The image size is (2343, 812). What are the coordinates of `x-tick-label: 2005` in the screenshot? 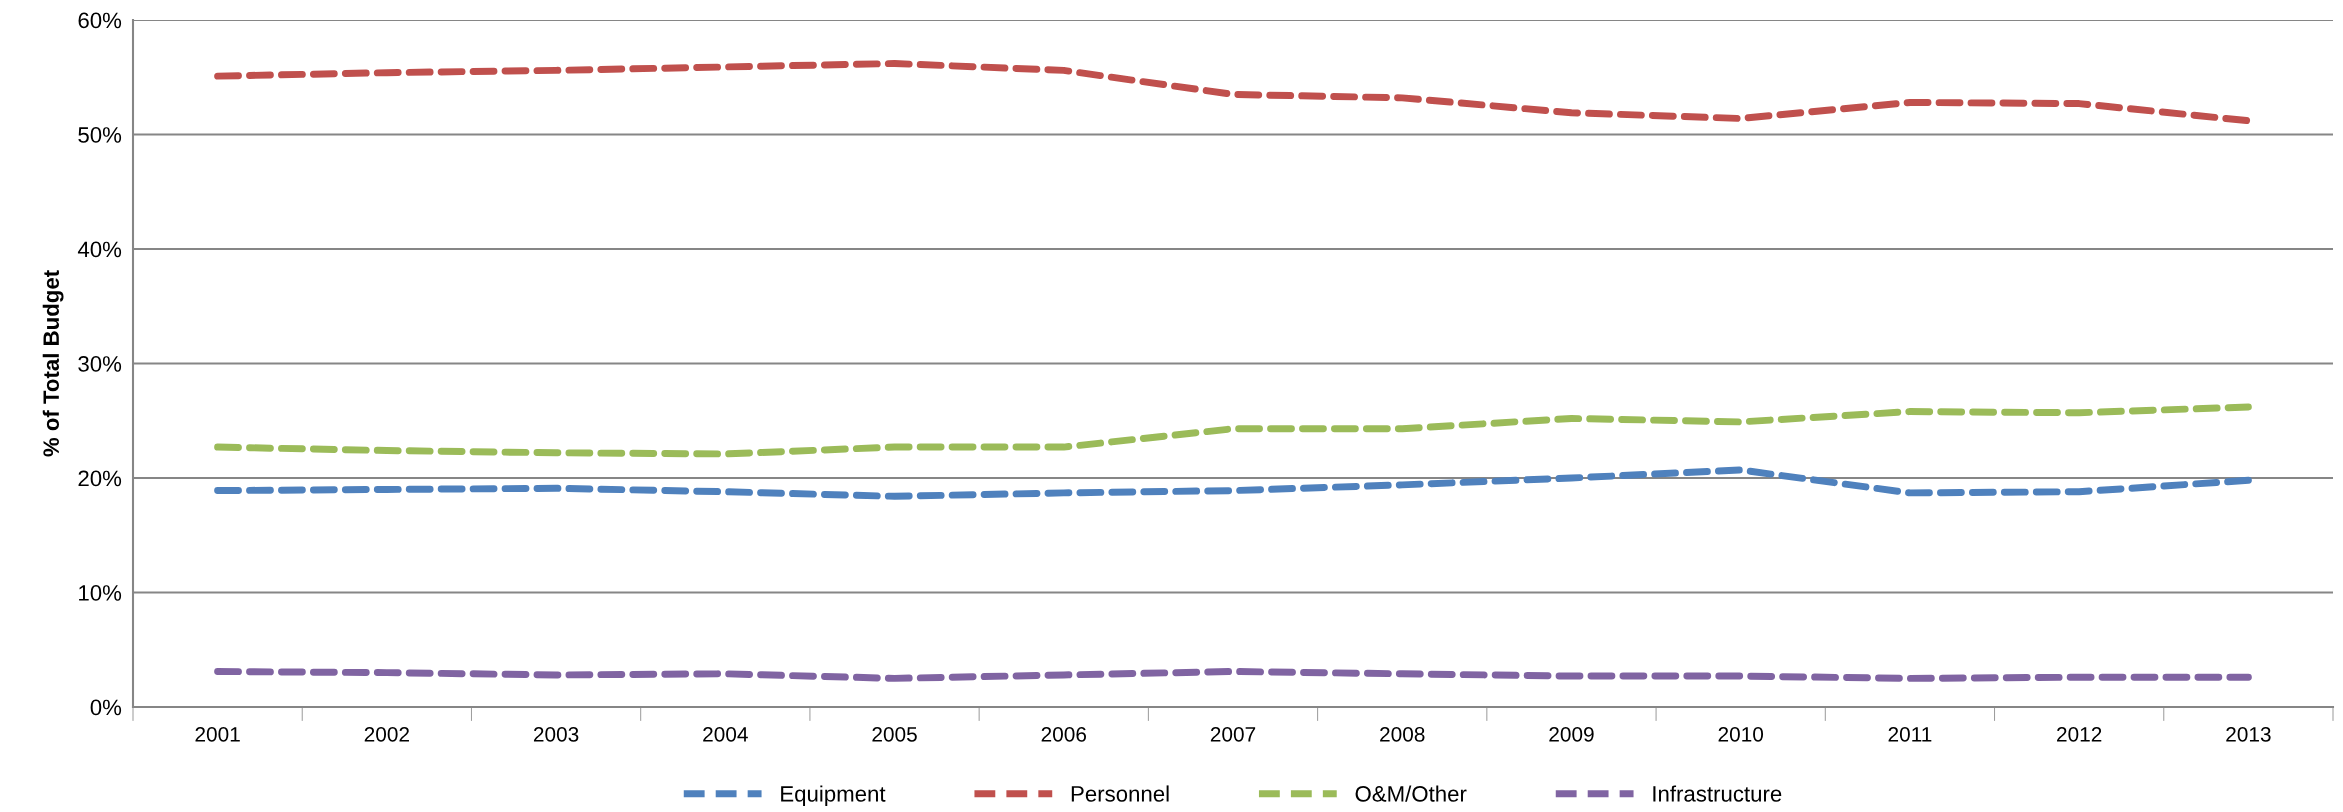 It's located at (894, 734).